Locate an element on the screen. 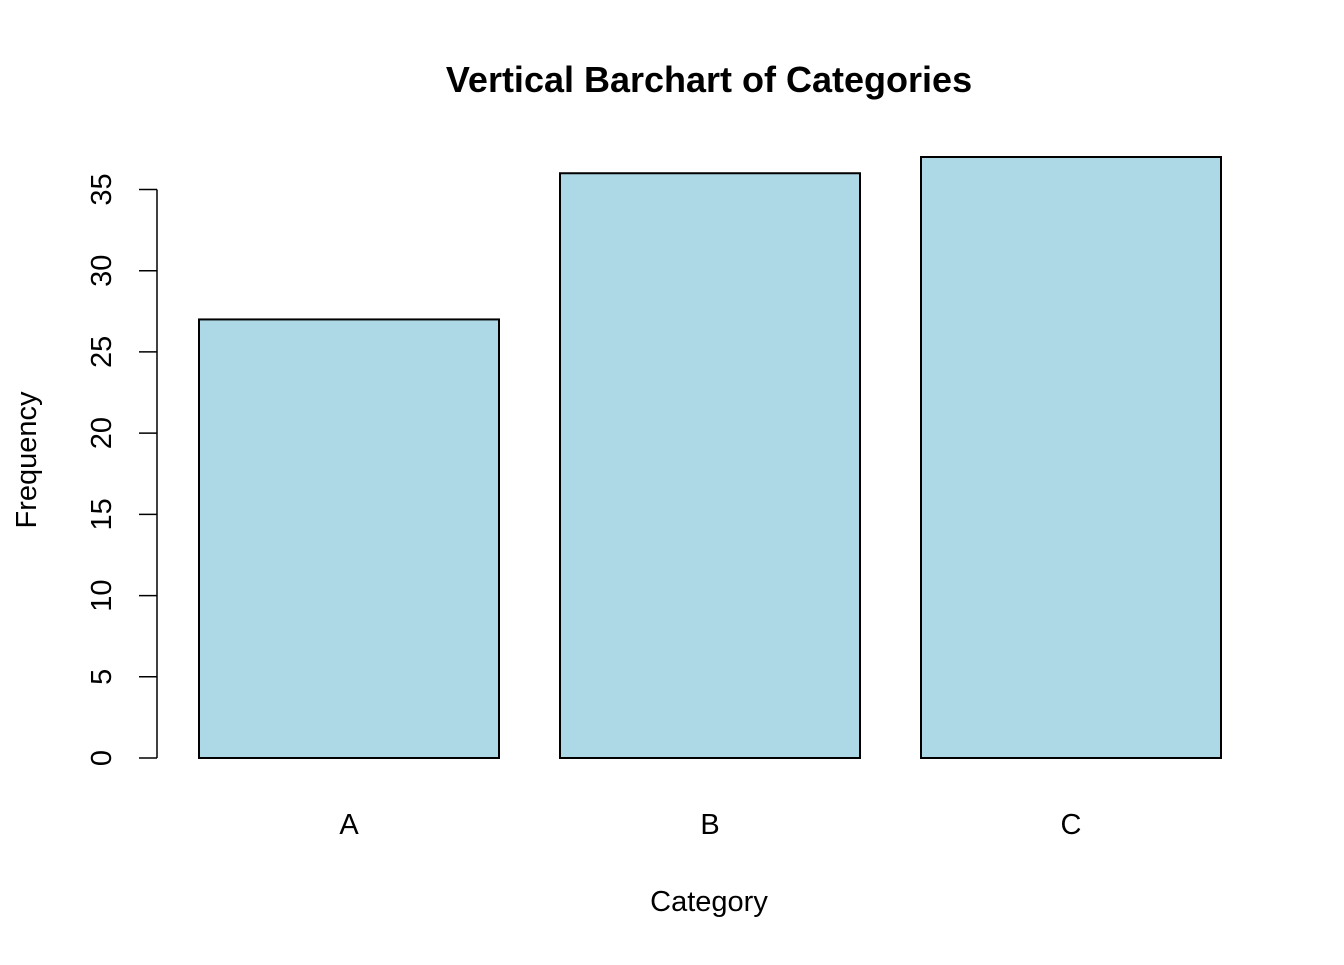 The width and height of the screenshot is (1344, 965). y-tick-label: 10 is located at coordinates (102, 595).